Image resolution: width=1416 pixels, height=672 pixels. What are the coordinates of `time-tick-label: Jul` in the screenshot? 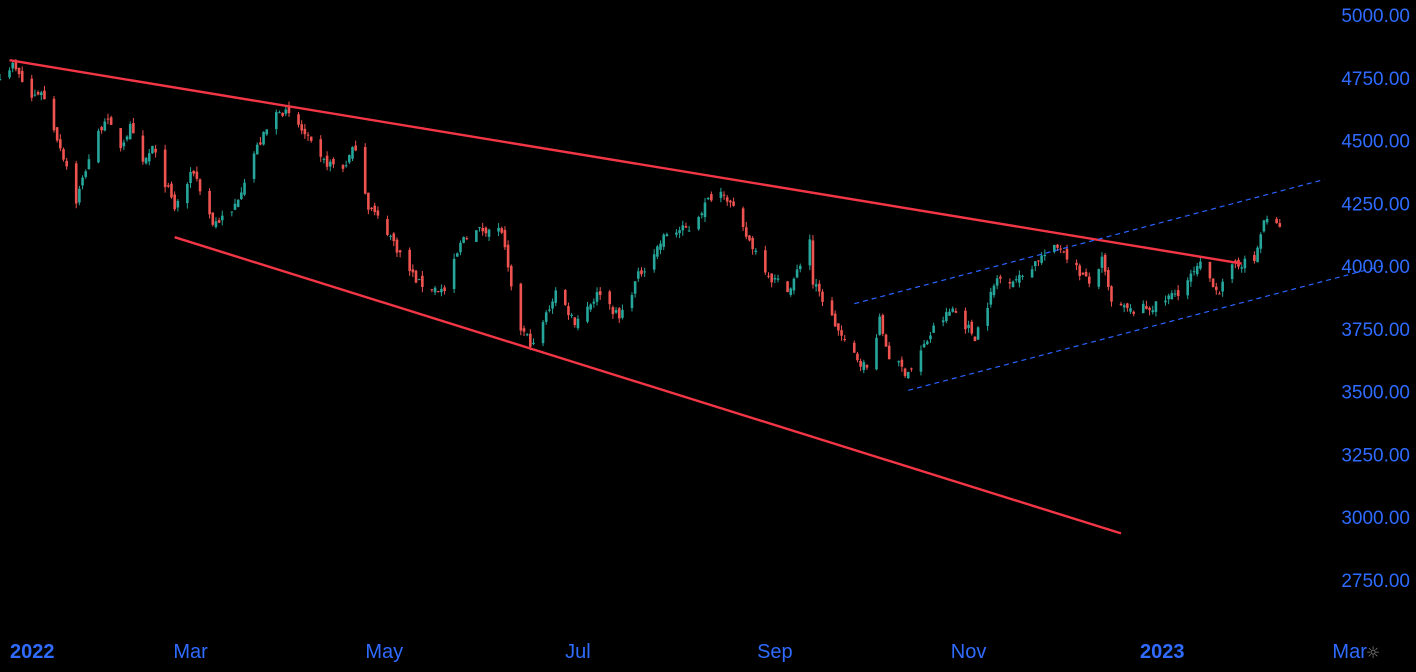 It's located at (578, 652).